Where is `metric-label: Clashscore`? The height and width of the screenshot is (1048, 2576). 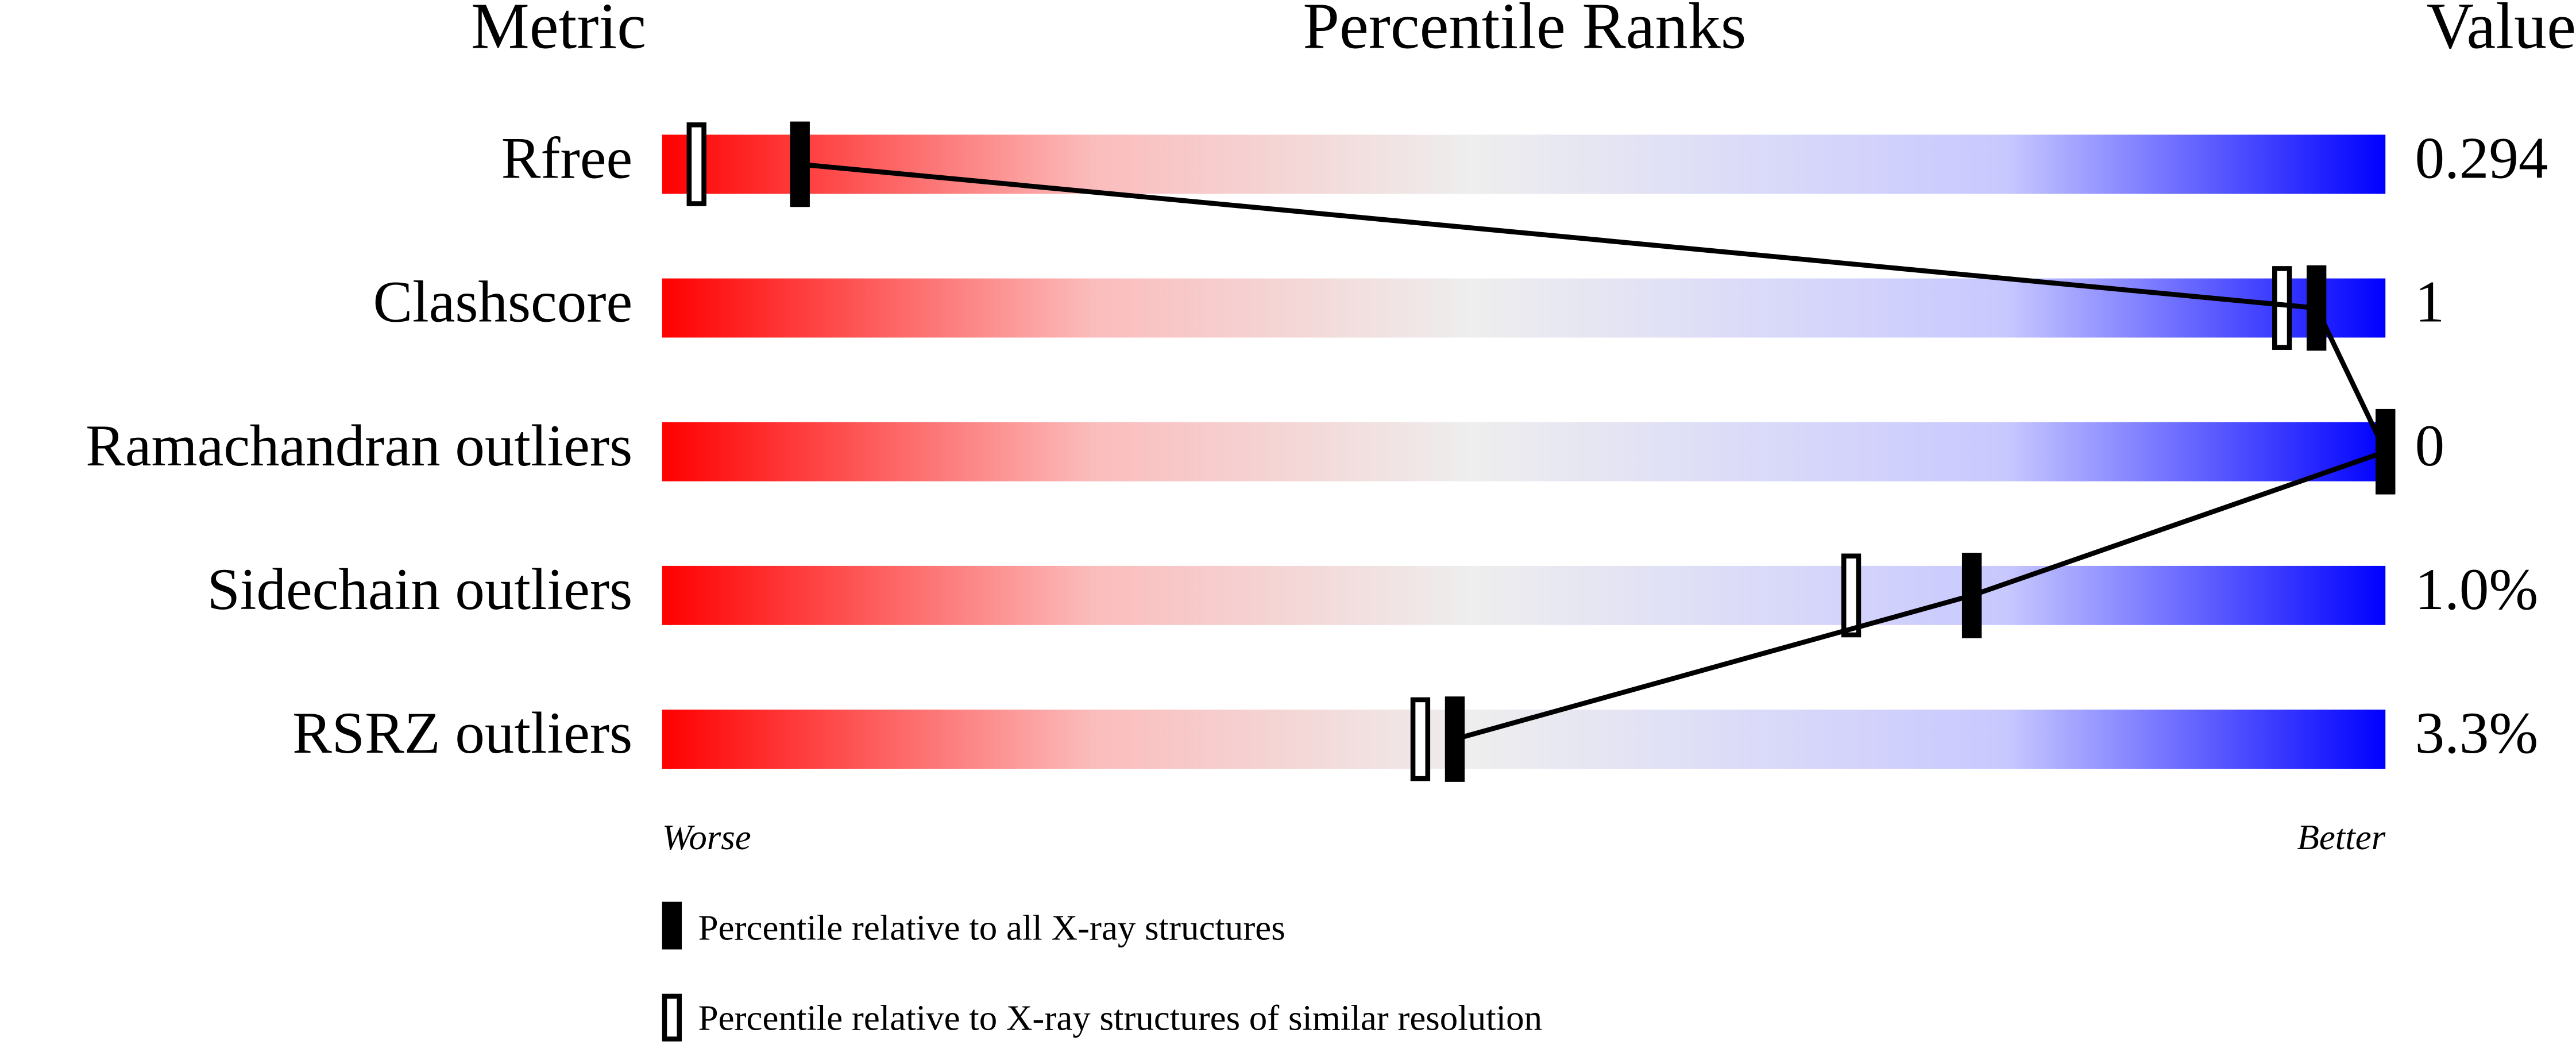
metric-label: Clashscore is located at coordinates (502, 302).